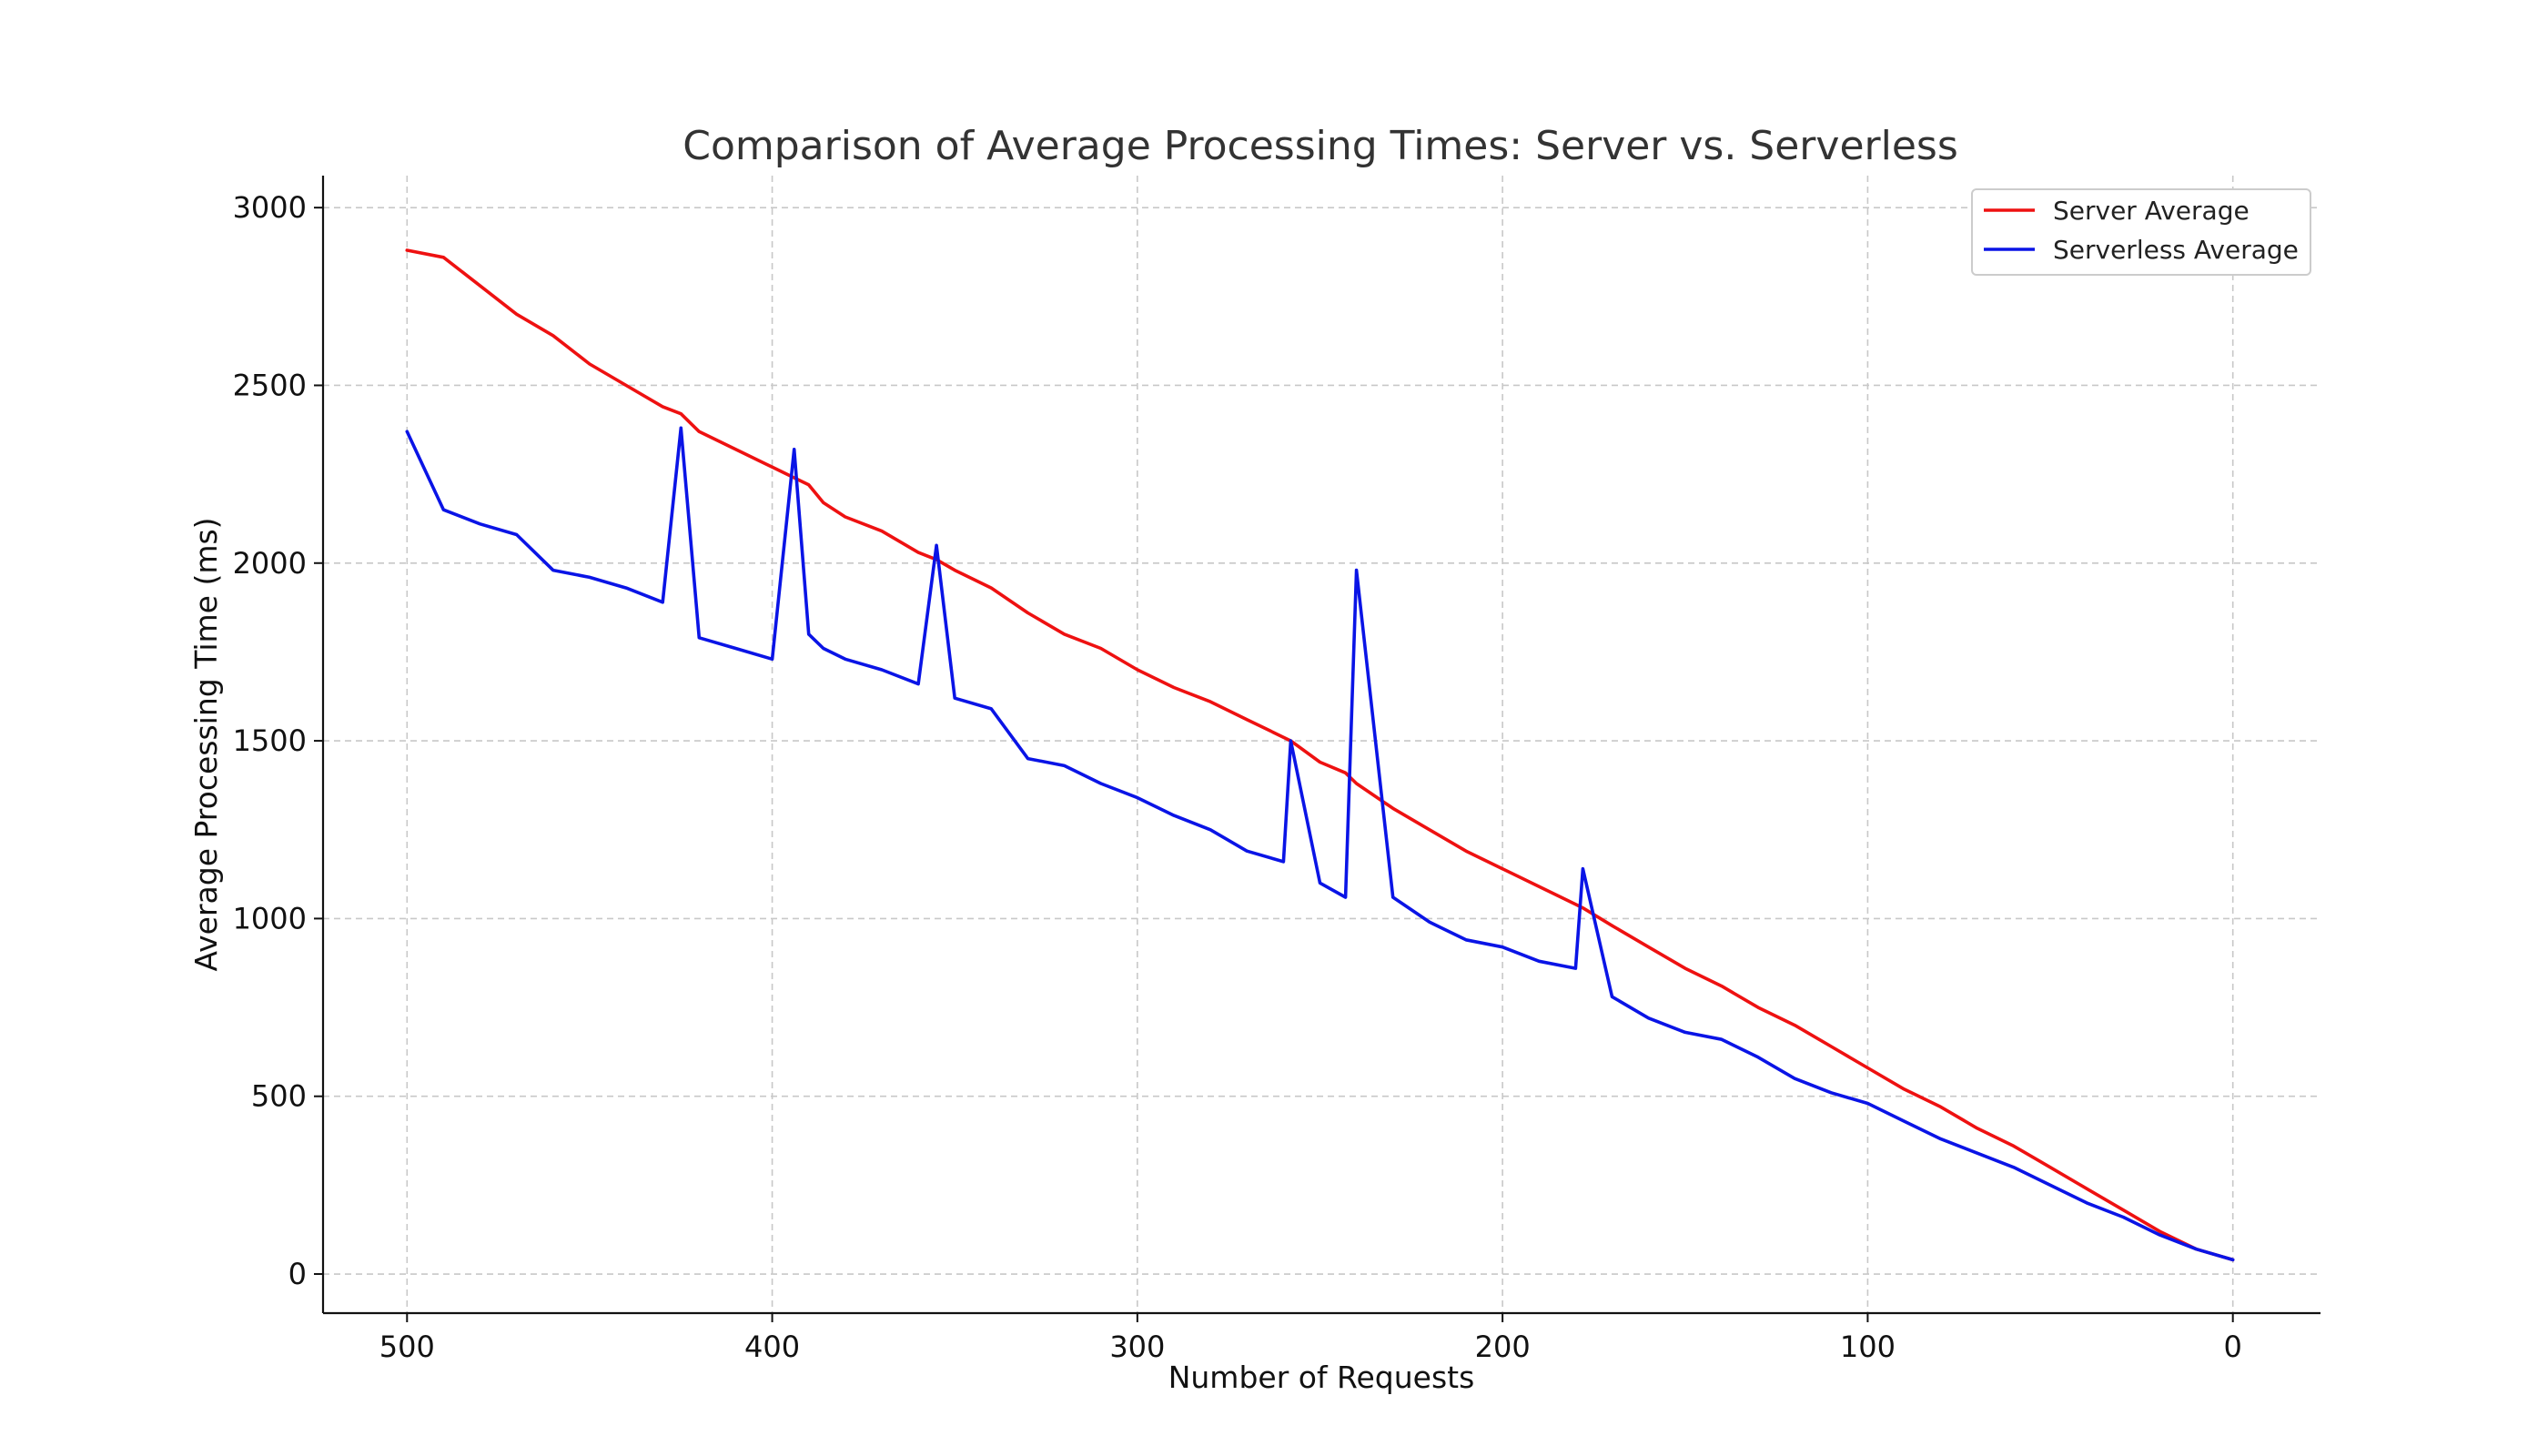 Image resolution: width=2548 pixels, height=1456 pixels. Describe the element at coordinates (407, 1347) in the screenshot. I see `x-tick-label: 500` at that location.